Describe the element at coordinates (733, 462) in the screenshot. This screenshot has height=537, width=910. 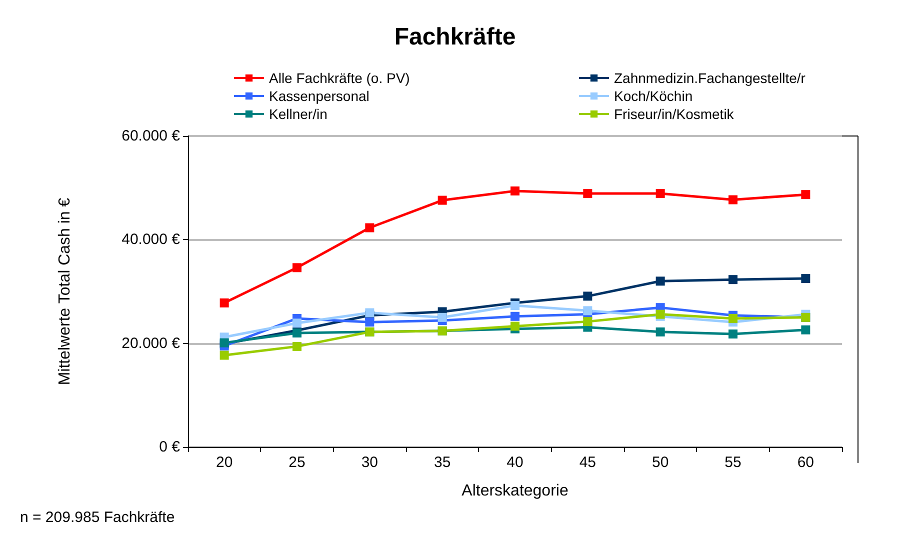
I see `x-tick-label: 55` at that location.